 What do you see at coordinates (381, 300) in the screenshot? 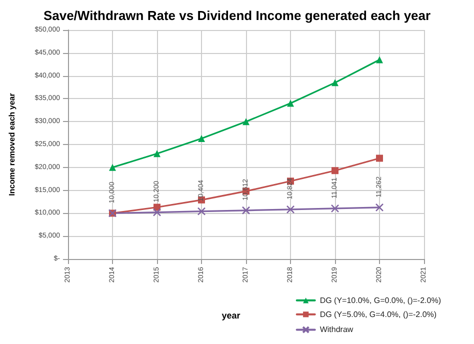
I see `legend-label: DG (Y=10.0%, G=0.0%, ()=-2.0%)` at bounding box center [381, 300].